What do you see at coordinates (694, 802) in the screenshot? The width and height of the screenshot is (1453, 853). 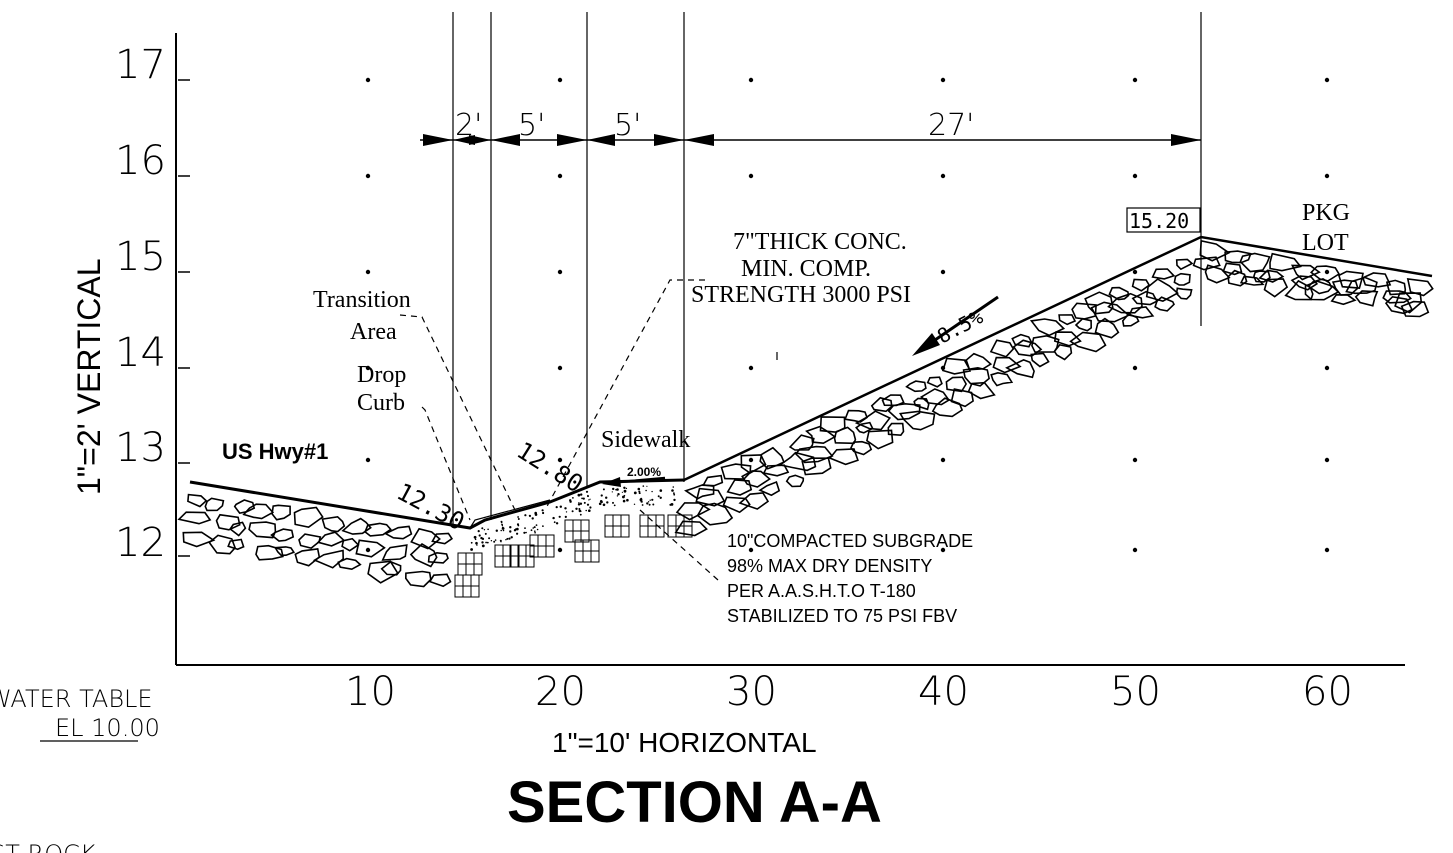 I see `section-title: SECTION A-A` at bounding box center [694, 802].